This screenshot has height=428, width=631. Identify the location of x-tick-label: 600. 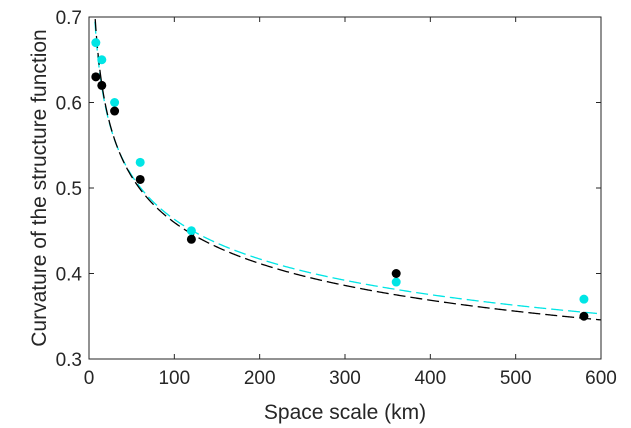
(601, 378).